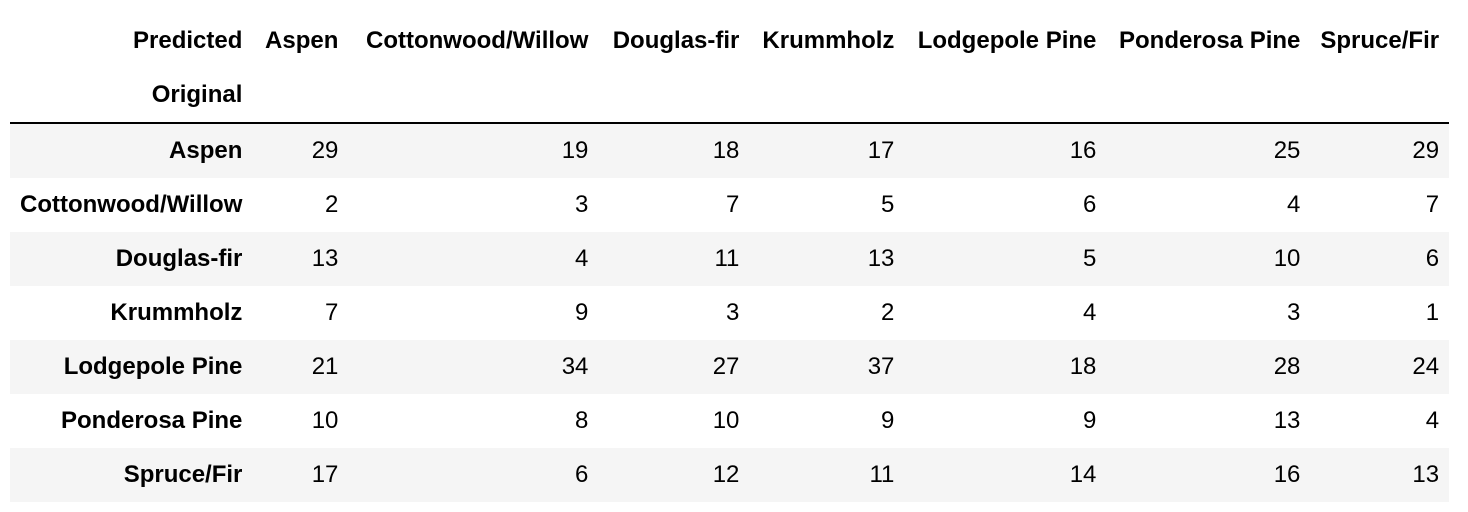 The width and height of the screenshot is (1468, 512). I want to click on table-cell: 14, so click(1083, 474).